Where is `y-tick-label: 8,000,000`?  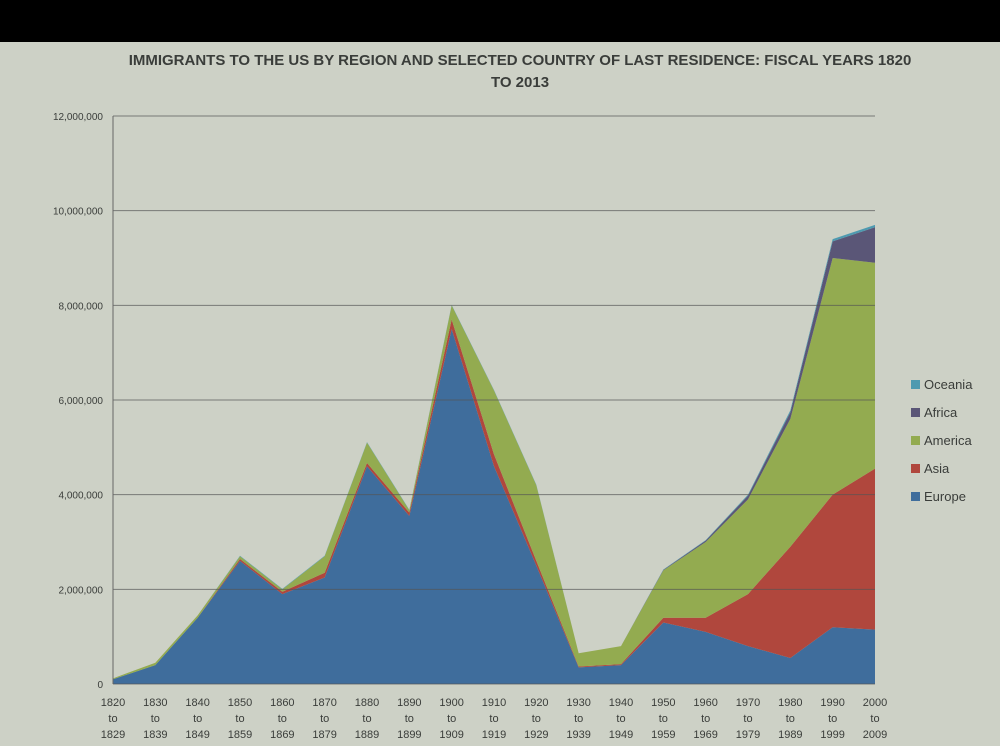
y-tick-label: 8,000,000 is located at coordinates (81, 306).